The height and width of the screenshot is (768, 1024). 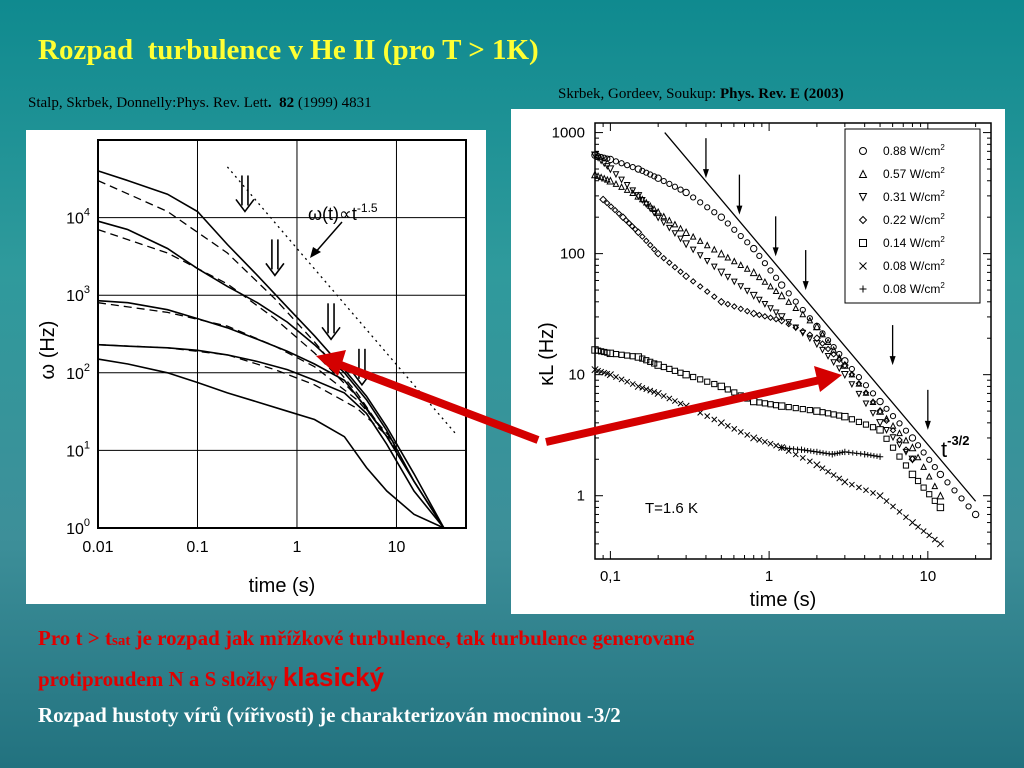 What do you see at coordinates (863, 289) in the screenshot?
I see `right-chart-point-plus` at bounding box center [863, 289].